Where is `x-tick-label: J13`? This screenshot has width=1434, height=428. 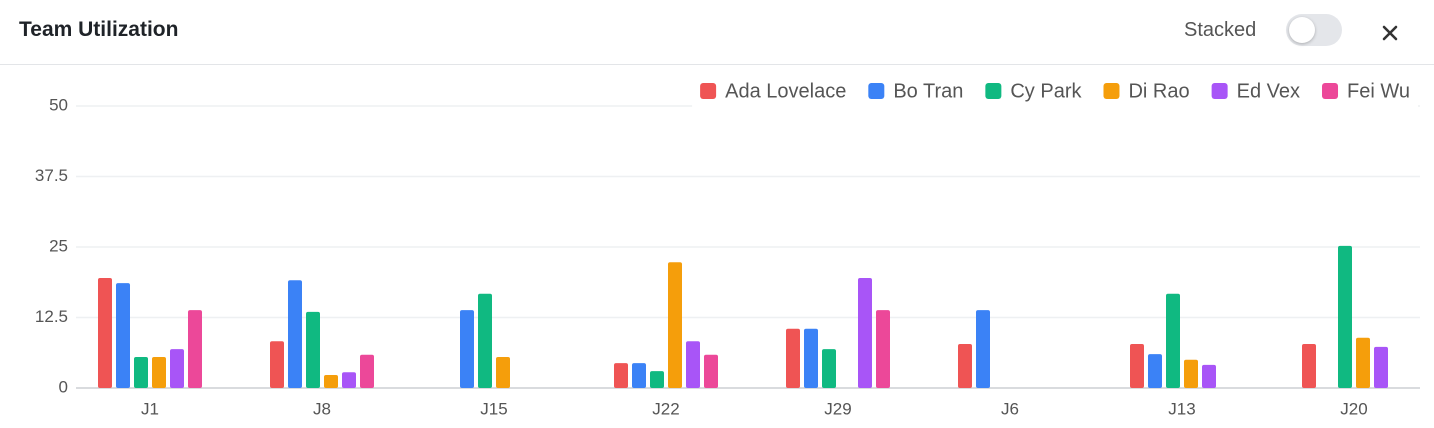
x-tick-label: J13 is located at coordinates (1181, 408).